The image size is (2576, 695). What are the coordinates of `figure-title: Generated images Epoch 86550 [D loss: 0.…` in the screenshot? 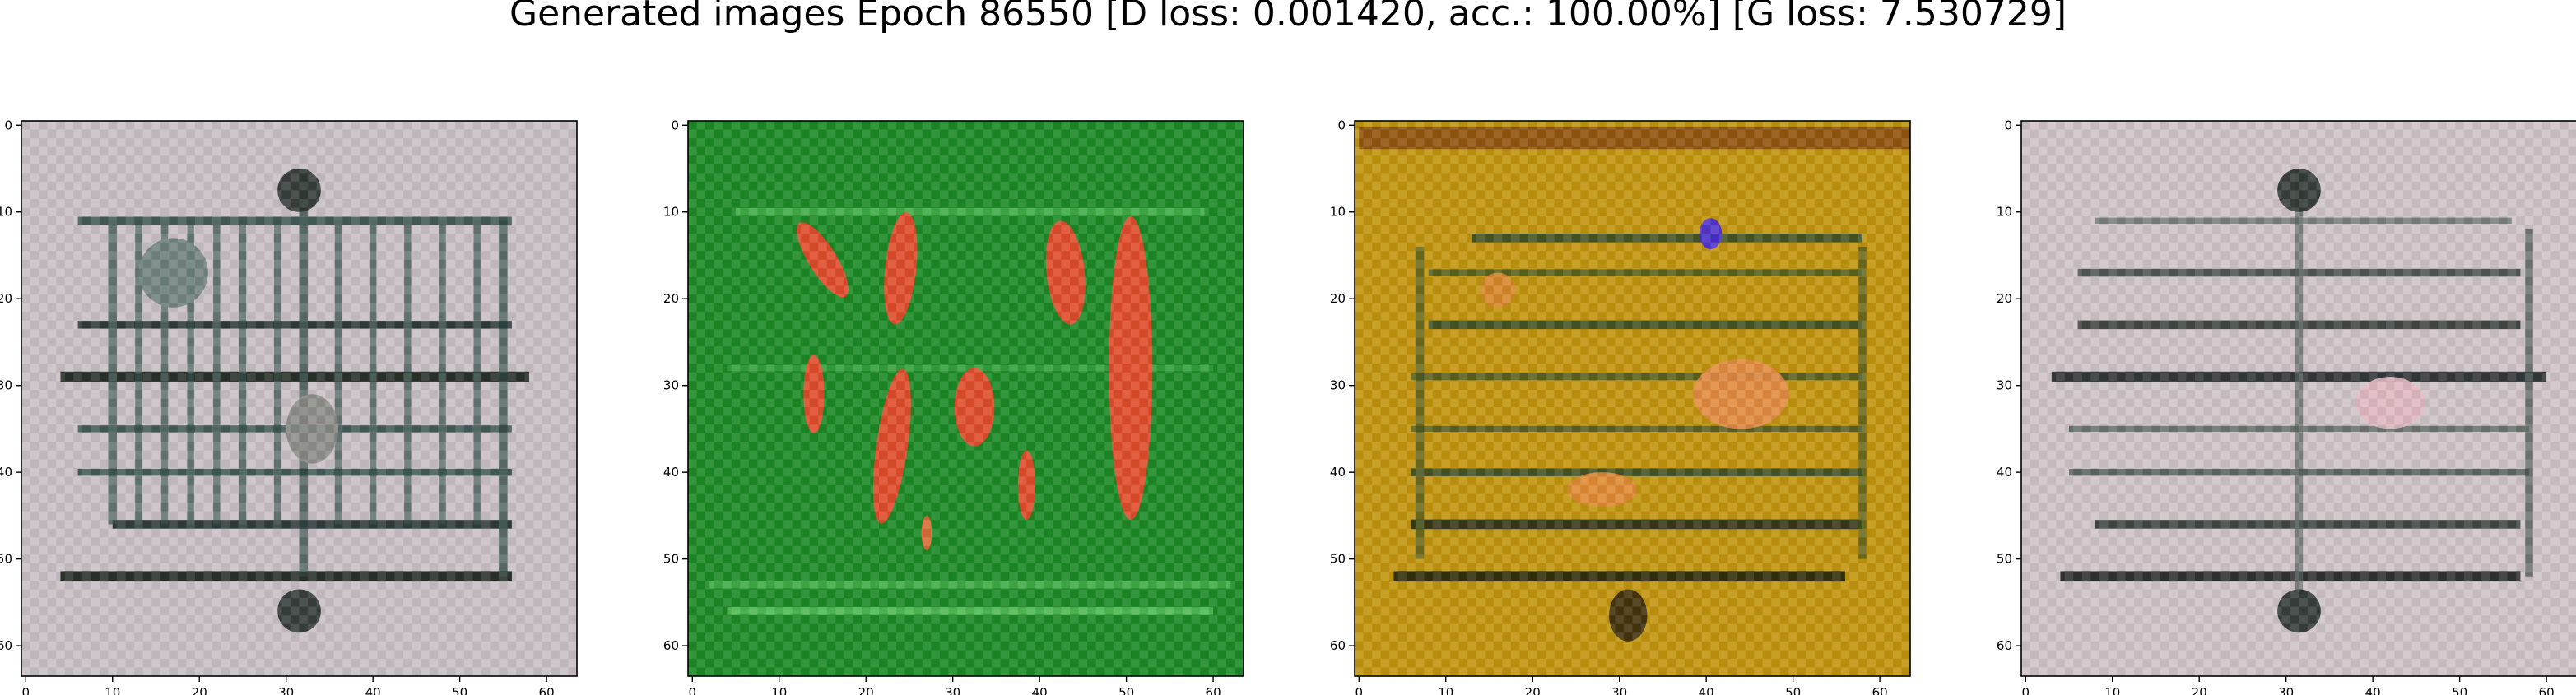 It's located at (1288, 17).